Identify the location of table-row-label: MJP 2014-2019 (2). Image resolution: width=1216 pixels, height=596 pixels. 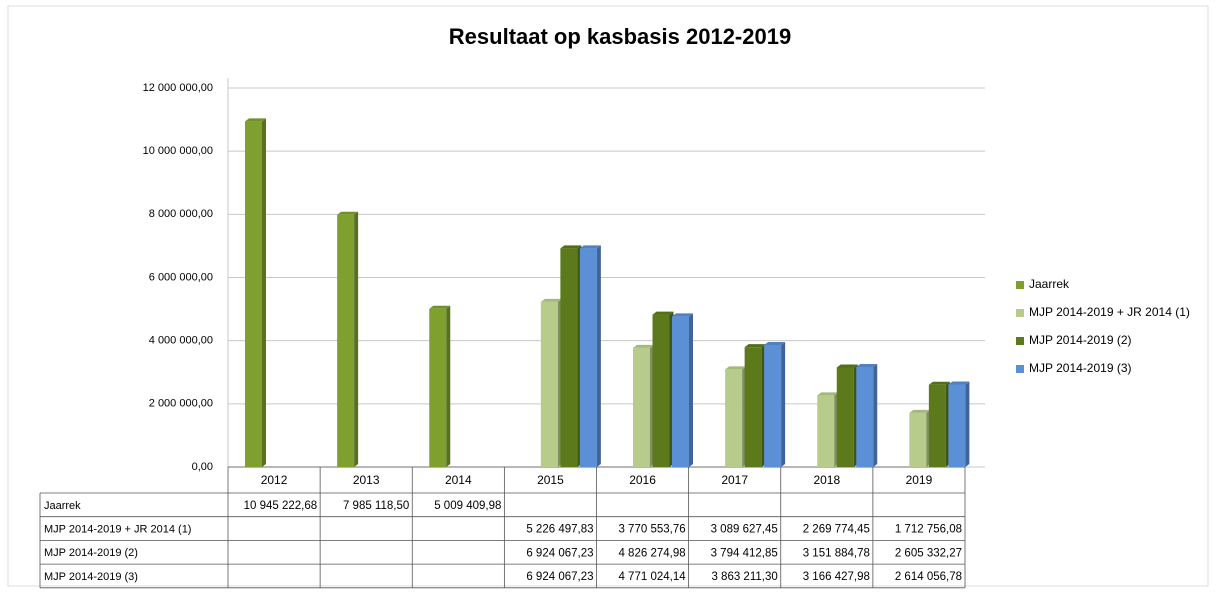
(91, 553).